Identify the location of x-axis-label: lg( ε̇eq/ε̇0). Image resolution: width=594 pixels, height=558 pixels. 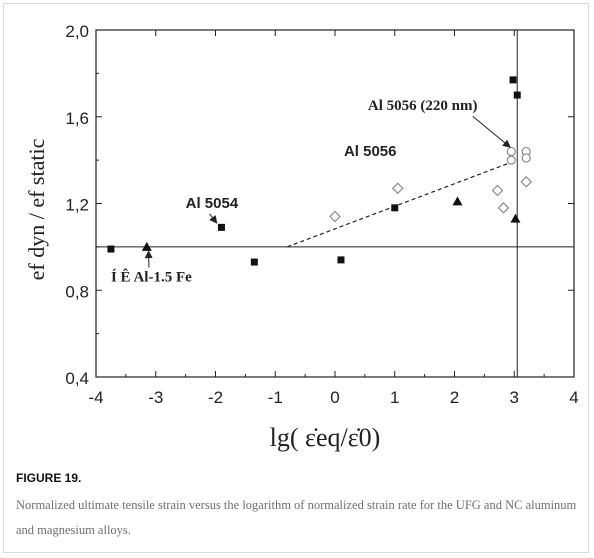
(325, 437).